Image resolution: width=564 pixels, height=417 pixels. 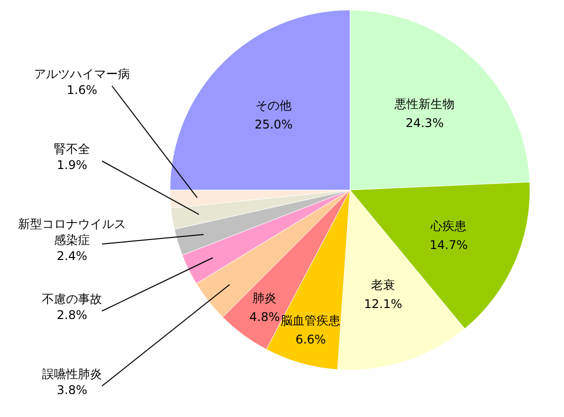 I want to click on data-label: 6.6%, so click(x=310, y=339).